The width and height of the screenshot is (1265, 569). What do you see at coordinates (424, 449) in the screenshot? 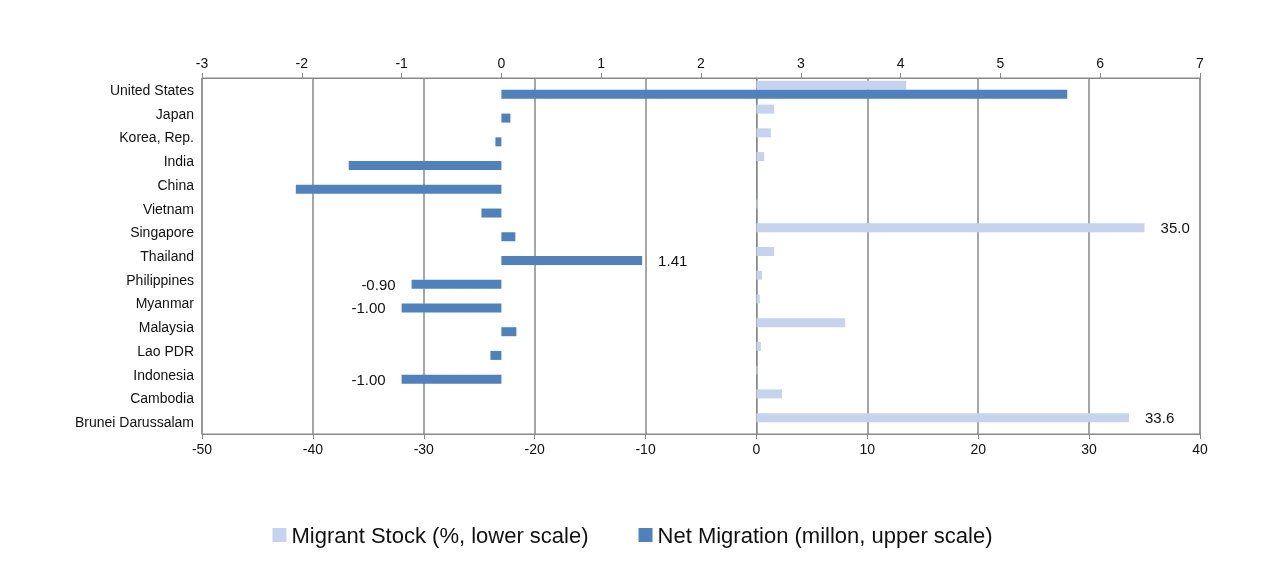
I see `x-tick-label: -30` at bounding box center [424, 449].